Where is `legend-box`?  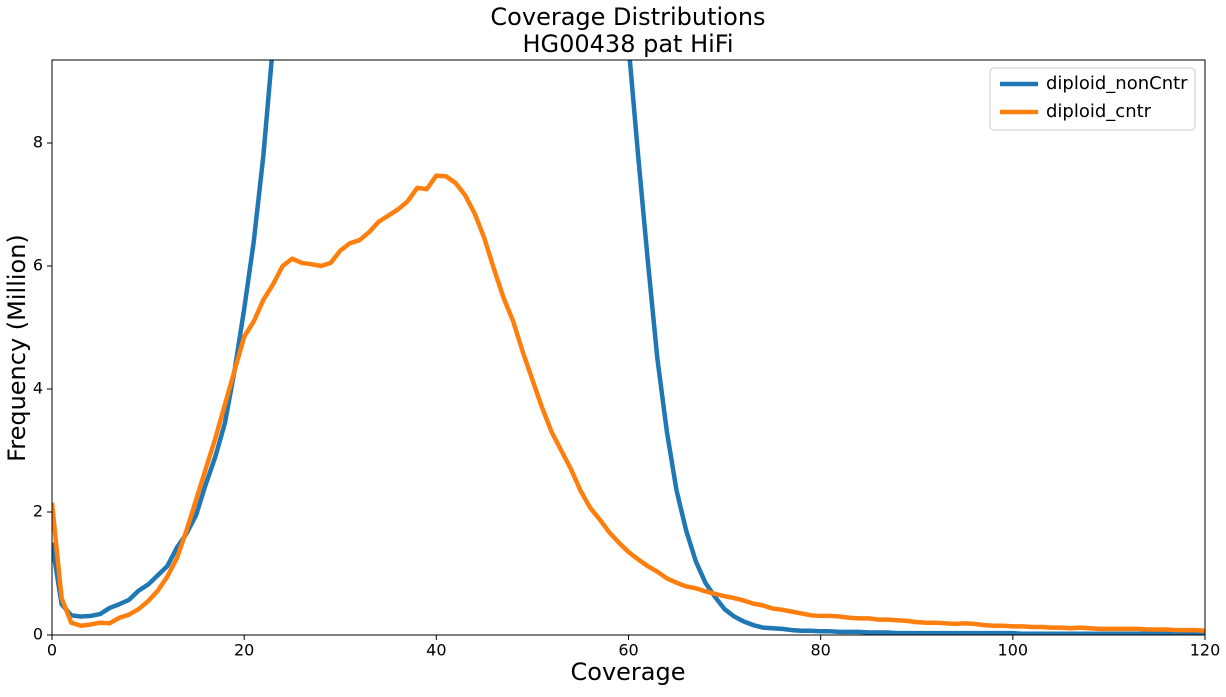 legend-box is located at coordinates (1092, 99).